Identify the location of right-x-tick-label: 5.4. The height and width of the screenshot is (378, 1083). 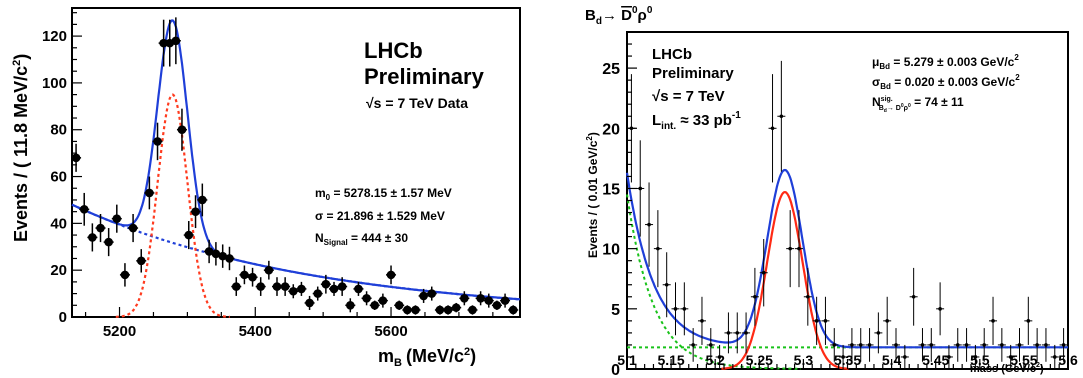
(892, 360).